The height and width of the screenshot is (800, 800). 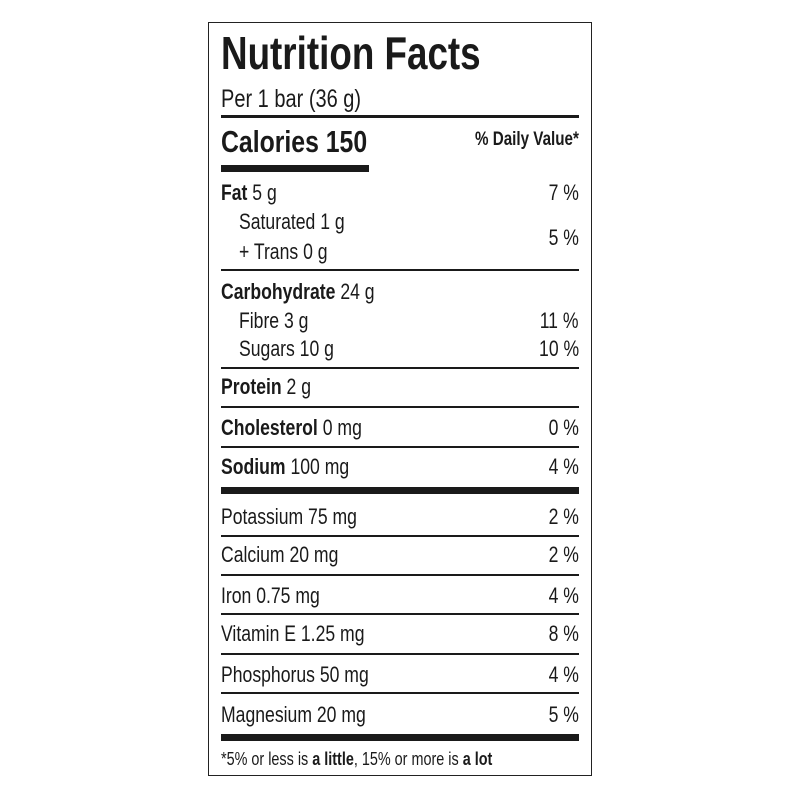 I want to click on potassium-dv: 2 %, so click(x=563, y=516).